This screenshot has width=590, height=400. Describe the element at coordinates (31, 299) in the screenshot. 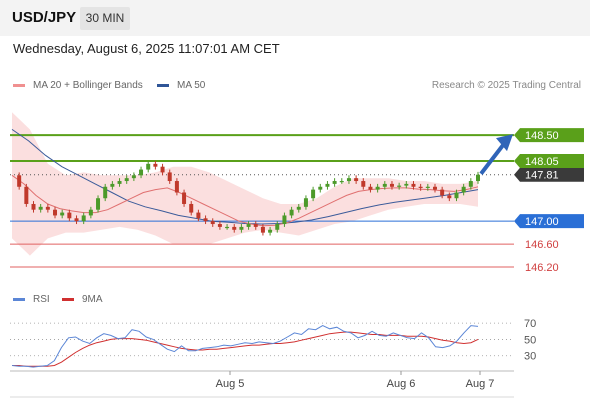

I see `legend-rsi: RSI` at that location.